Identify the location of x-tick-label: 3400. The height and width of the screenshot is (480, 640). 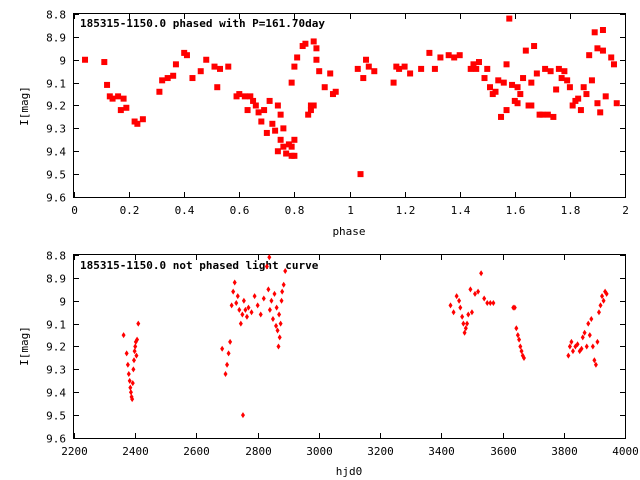
(441, 451).